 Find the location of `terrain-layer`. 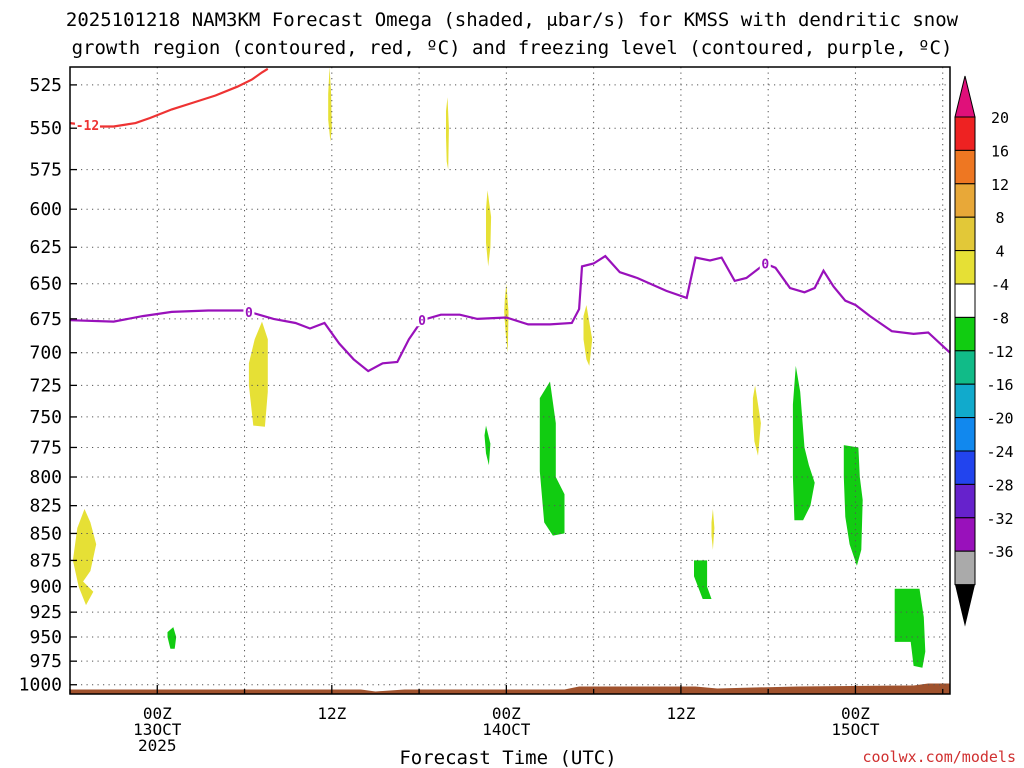

terrain-layer is located at coordinates (510, 688).